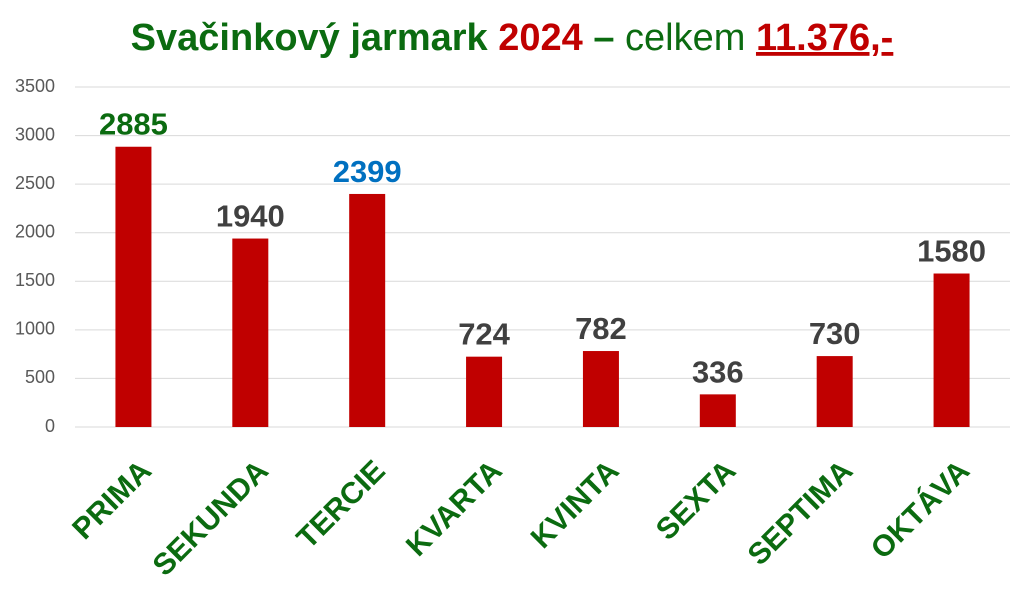 Image resolution: width=1024 pixels, height=599 pixels. Describe the element at coordinates (250, 216) in the screenshot. I see `value-label: 1940` at that location.